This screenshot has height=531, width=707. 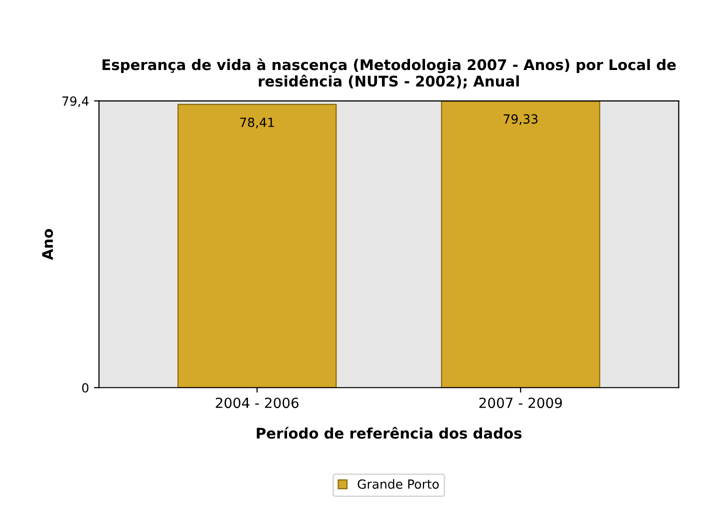 What do you see at coordinates (389, 73) in the screenshot?
I see `chart-title: Esperança de vida à nascença (Metodologia 2007 - Anos) por Local de residência (NUTS - 2002); Anual` at bounding box center [389, 73].